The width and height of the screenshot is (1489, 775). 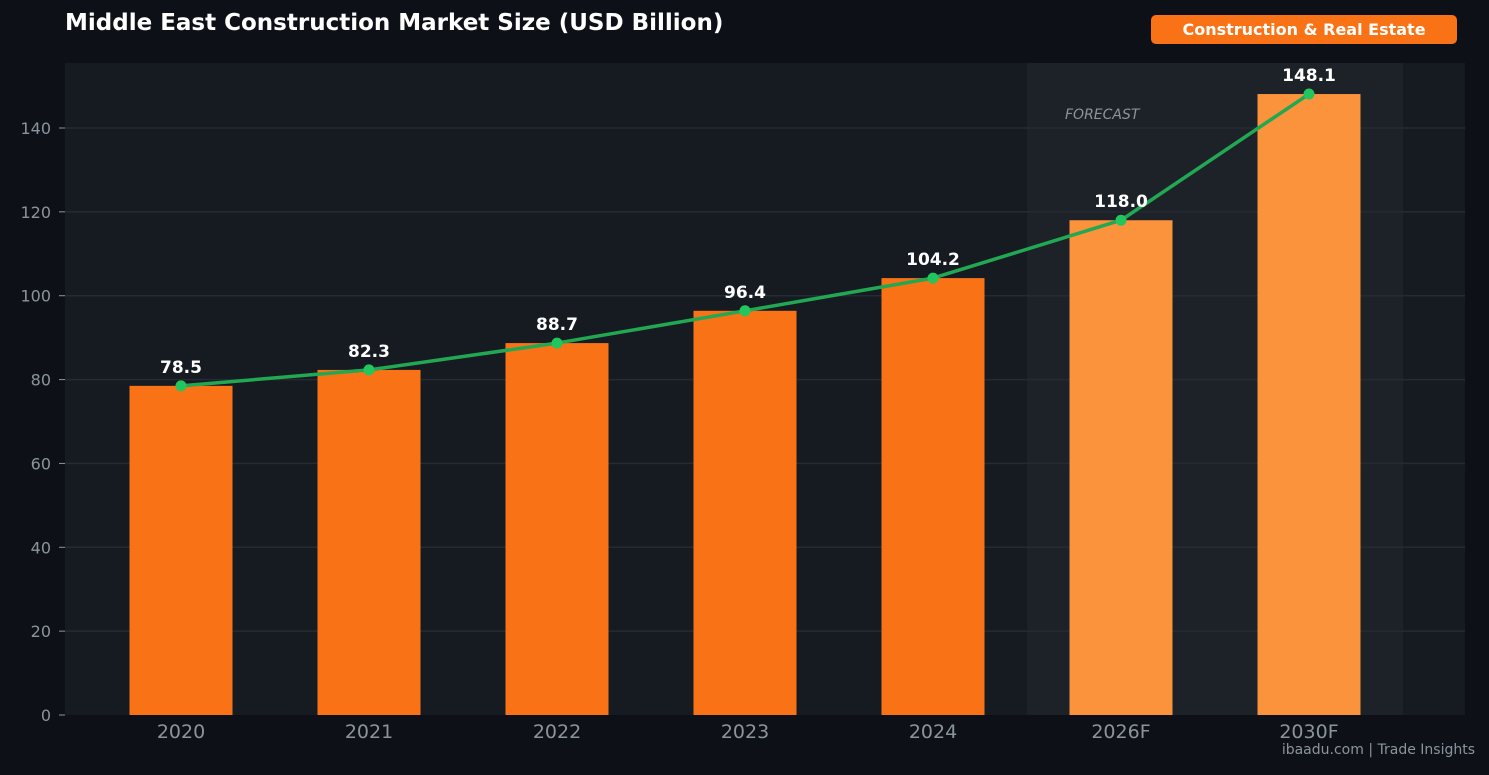 I want to click on source-credit: ibaadu.com | Trade Insights, so click(x=1378, y=750).